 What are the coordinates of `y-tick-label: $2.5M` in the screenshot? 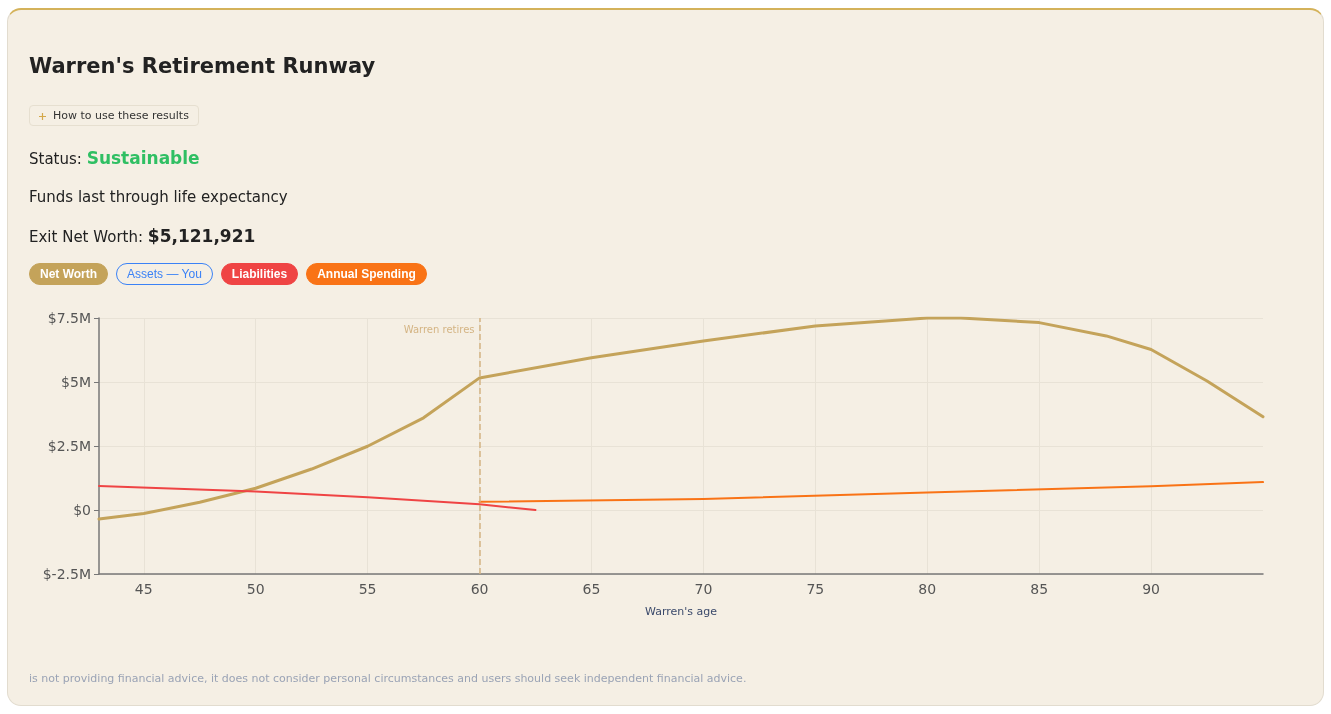 It's located at (69, 446).